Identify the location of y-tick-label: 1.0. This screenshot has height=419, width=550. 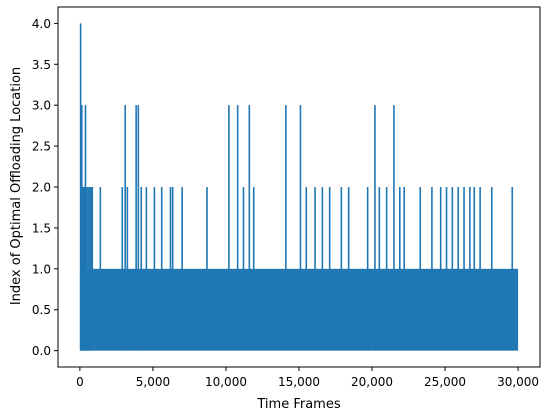
(41, 269).